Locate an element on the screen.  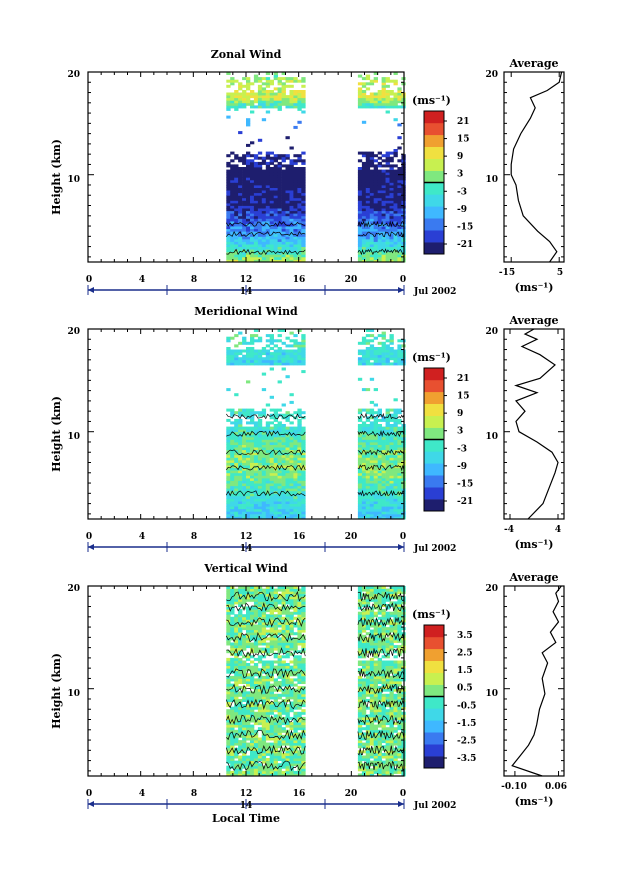
x-tick-label: 12 is located at coordinates (246, 537).